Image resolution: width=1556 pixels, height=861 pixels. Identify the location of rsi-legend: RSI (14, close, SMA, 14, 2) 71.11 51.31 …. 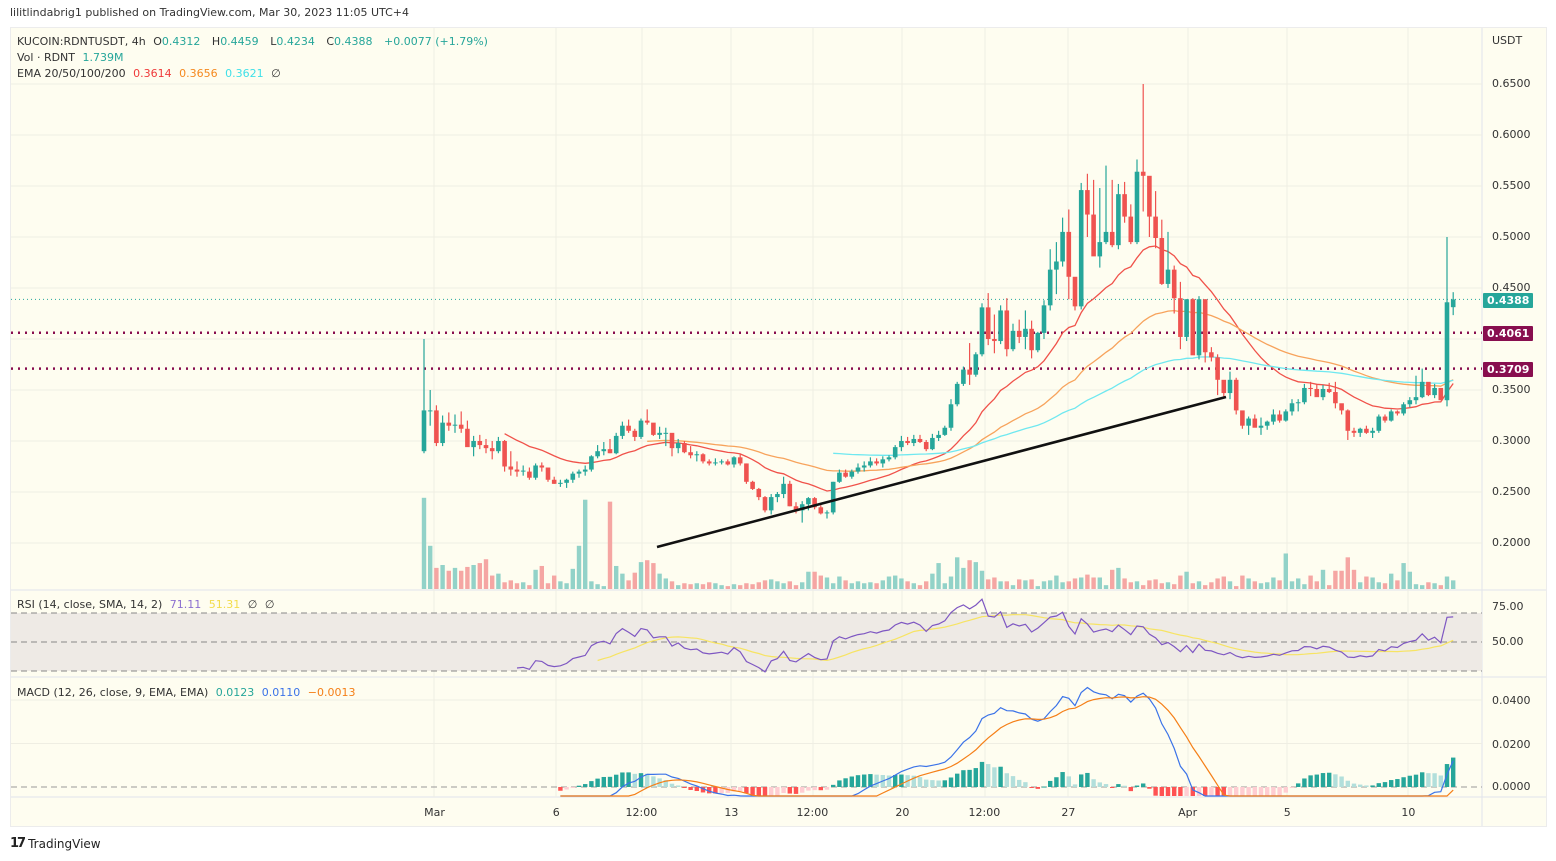
(146, 604).